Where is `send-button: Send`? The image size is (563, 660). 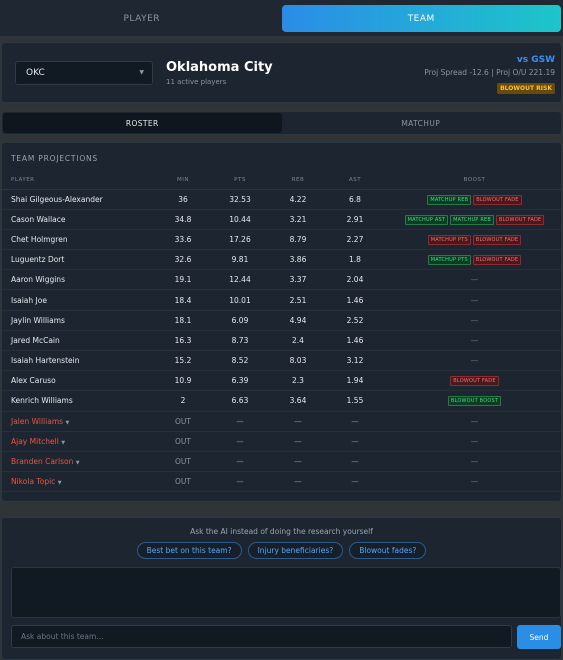 send-button: Send is located at coordinates (539, 637).